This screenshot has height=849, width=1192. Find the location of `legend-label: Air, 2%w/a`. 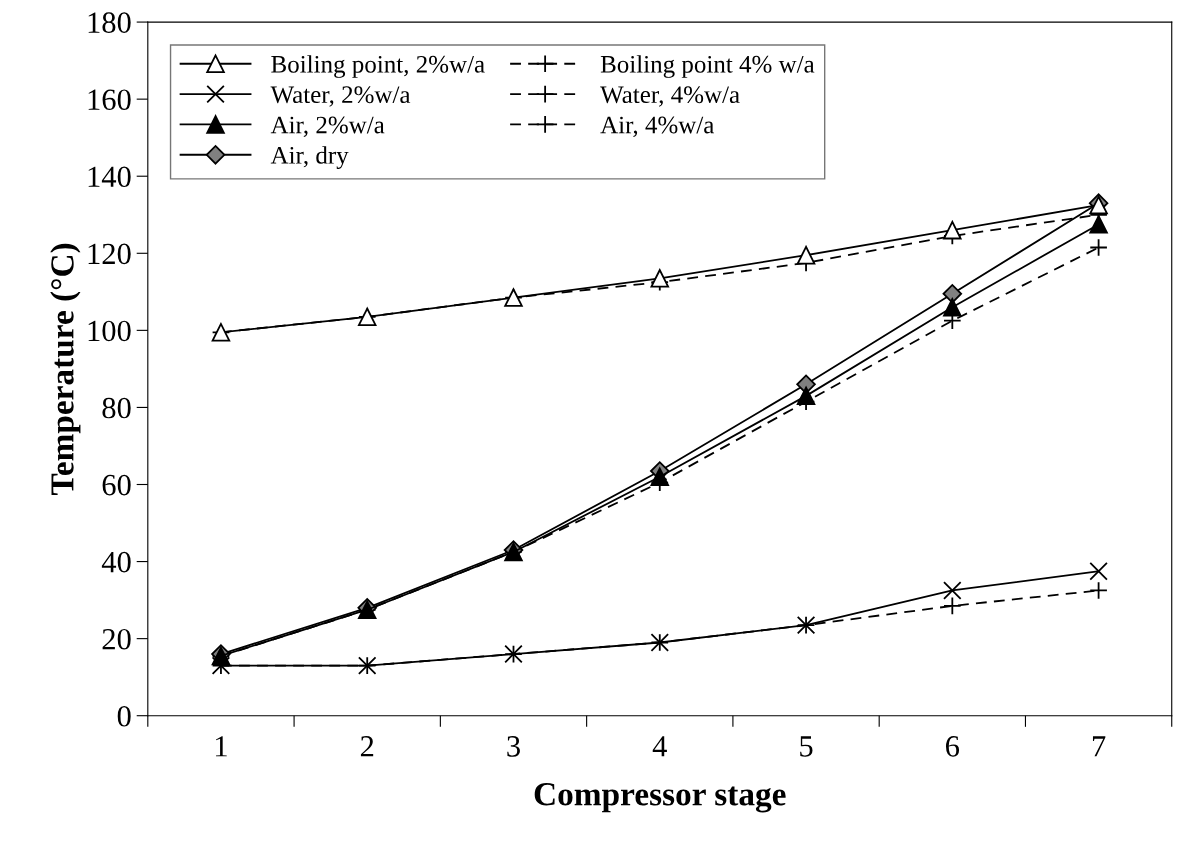

legend-label: Air, 2%w/a is located at coordinates (327, 127).